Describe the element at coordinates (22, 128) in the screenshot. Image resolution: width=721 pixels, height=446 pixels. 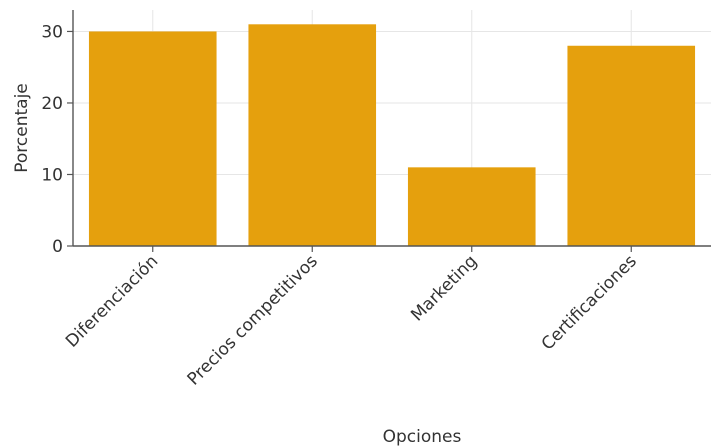
I see `y-axis-title: Porcentaje` at that location.